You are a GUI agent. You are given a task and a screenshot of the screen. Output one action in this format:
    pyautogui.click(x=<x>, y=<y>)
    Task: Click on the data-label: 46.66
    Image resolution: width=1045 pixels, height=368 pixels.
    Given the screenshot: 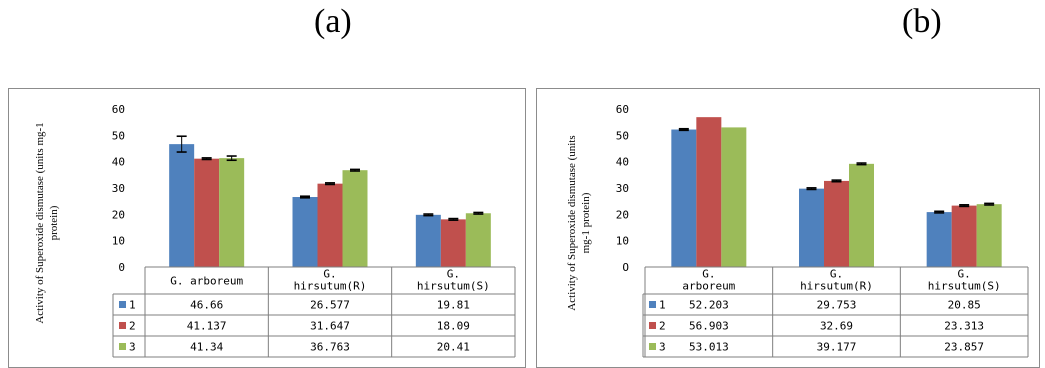 What is the action you would take?
    pyautogui.click(x=206, y=305)
    